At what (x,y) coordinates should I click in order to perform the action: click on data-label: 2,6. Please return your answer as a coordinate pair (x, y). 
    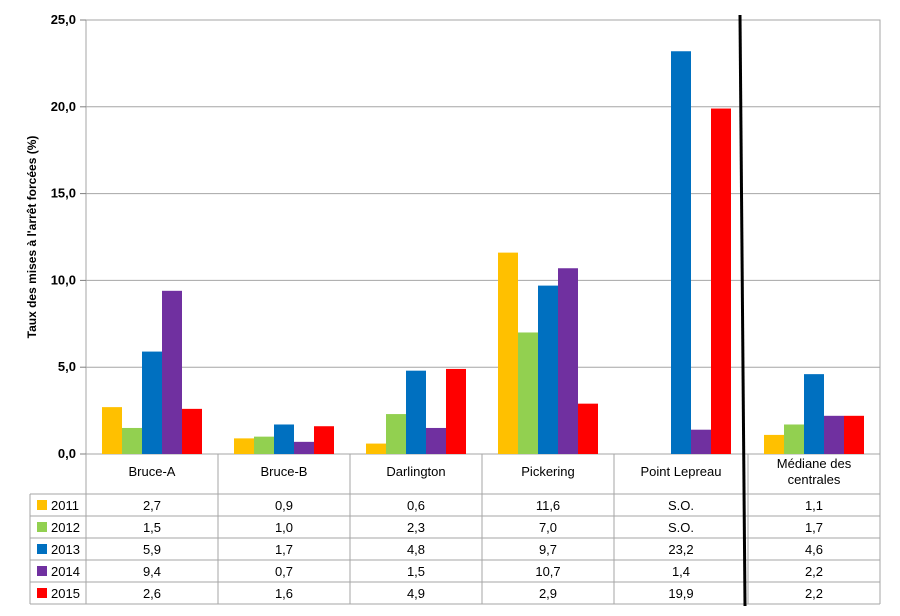
    Looking at the image, I should click on (152, 593).